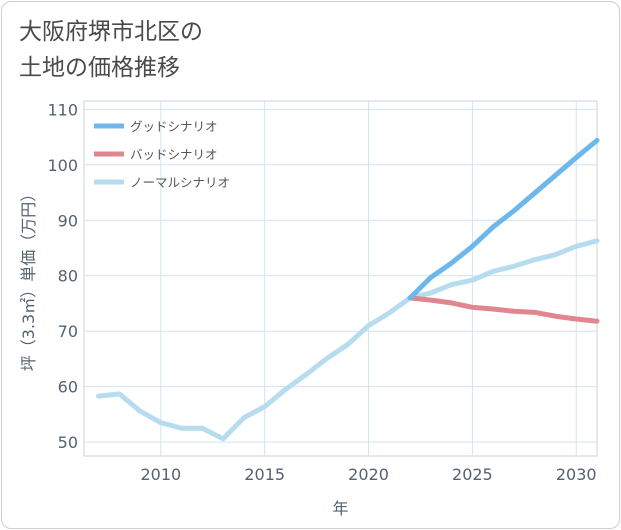 Image resolution: width=621 pixels, height=530 pixels. What do you see at coordinates (68, 387) in the screenshot?
I see `y-tick-label: 60` at bounding box center [68, 387].